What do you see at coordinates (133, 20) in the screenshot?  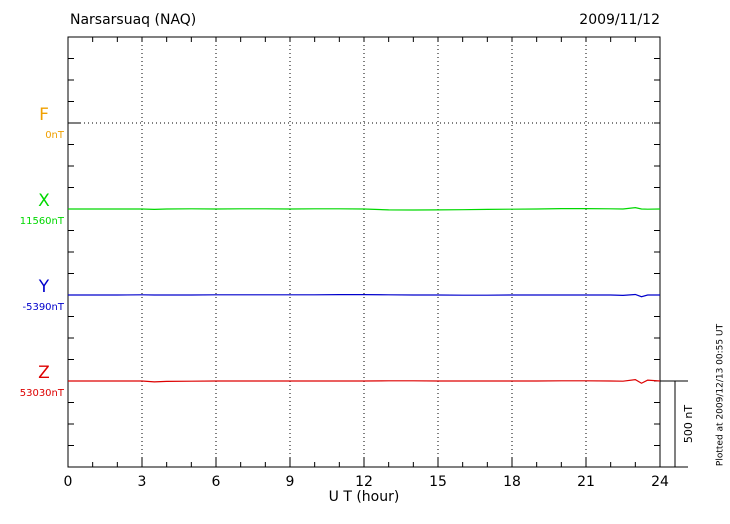 I see `chart-title: Narsarsuaq (NAQ)` at bounding box center [133, 20].